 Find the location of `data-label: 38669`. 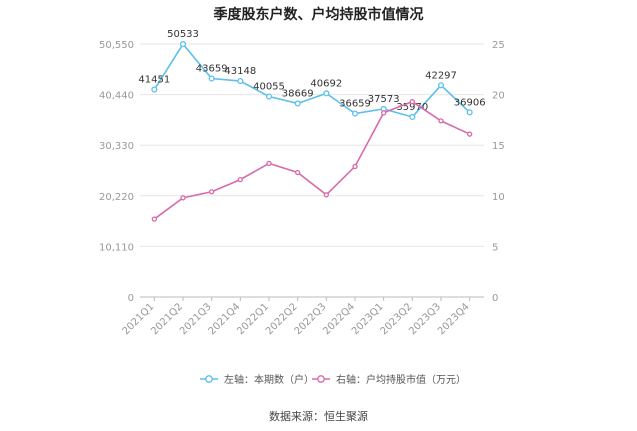

data-label: 38669 is located at coordinates (298, 93).